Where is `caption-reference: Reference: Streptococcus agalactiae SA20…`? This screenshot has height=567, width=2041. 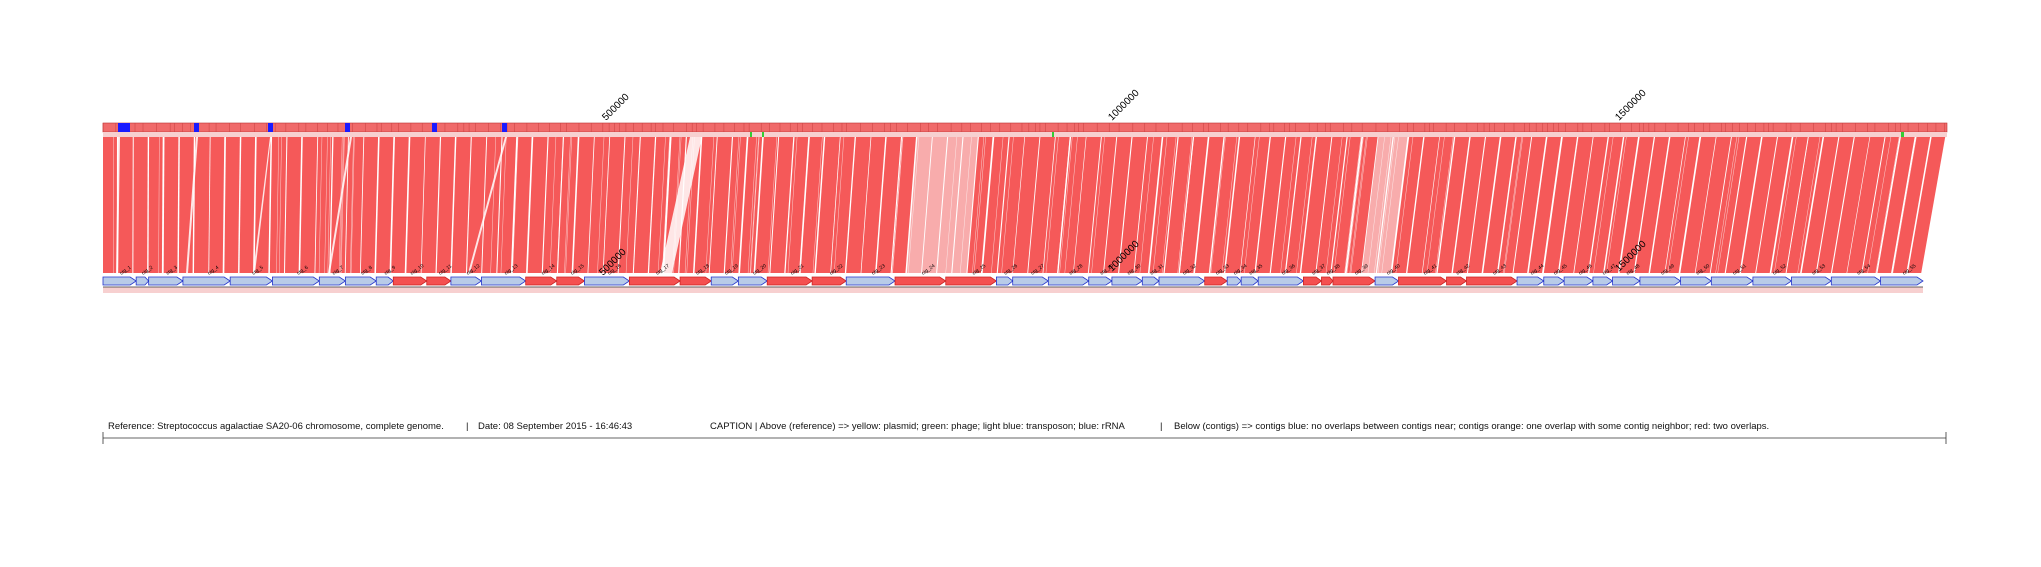 caption-reference: Reference: Streptococcus agalactiae SA20… is located at coordinates (276, 426).